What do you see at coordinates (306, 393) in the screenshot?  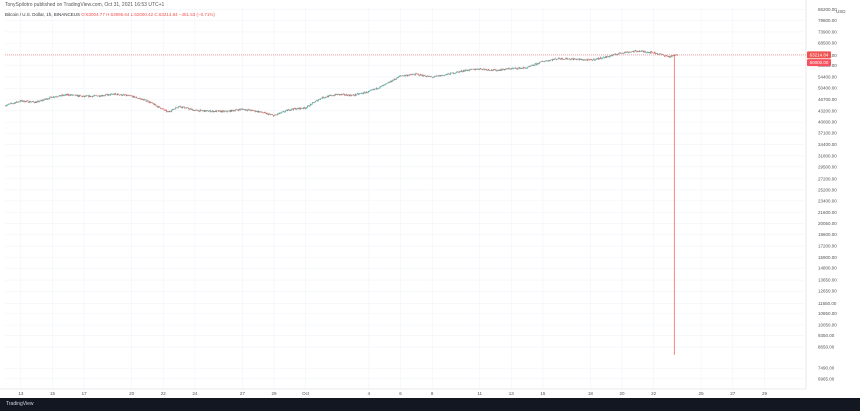 I see `x-tick-label: Oct` at bounding box center [306, 393].